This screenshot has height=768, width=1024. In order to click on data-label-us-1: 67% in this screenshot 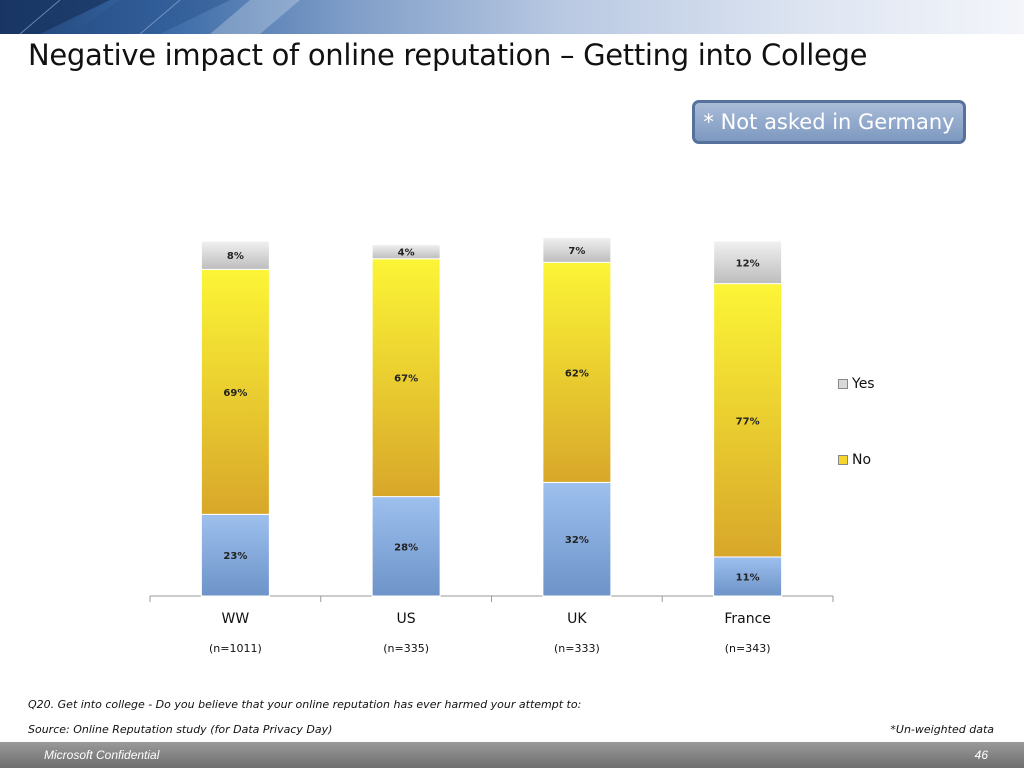, I will do `click(406, 379)`.